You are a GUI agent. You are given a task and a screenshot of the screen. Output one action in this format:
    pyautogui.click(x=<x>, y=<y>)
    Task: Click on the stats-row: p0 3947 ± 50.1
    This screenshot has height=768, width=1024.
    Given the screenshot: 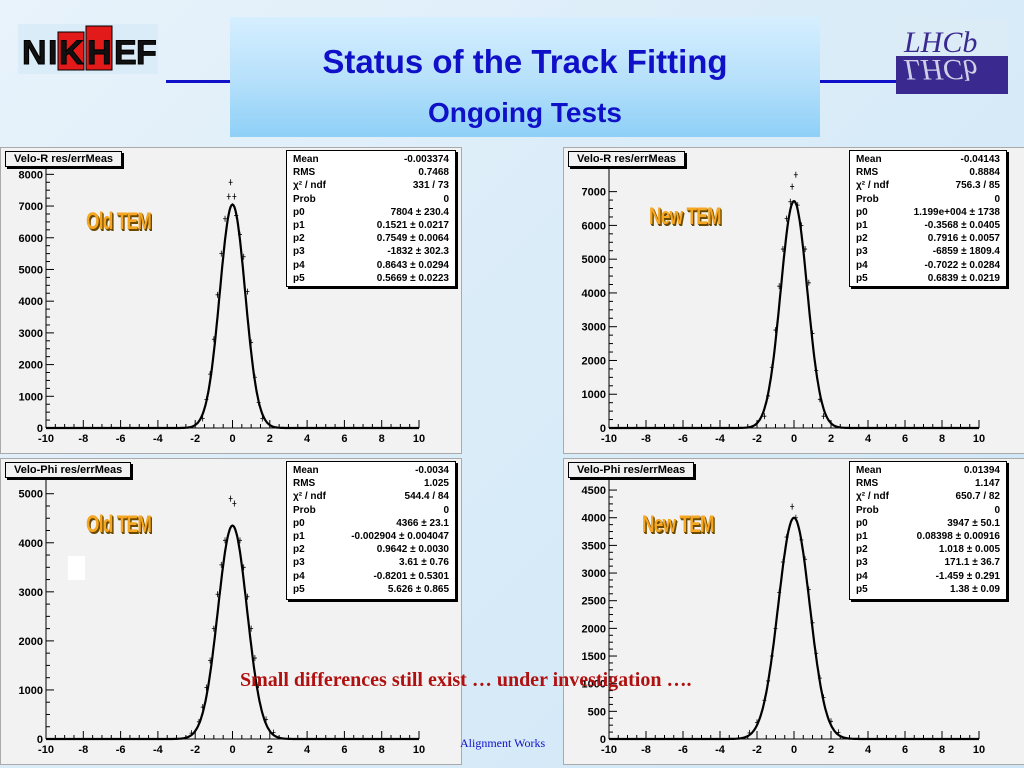 What is the action you would take?
    pyautogui.click(x=928, y=523)
    